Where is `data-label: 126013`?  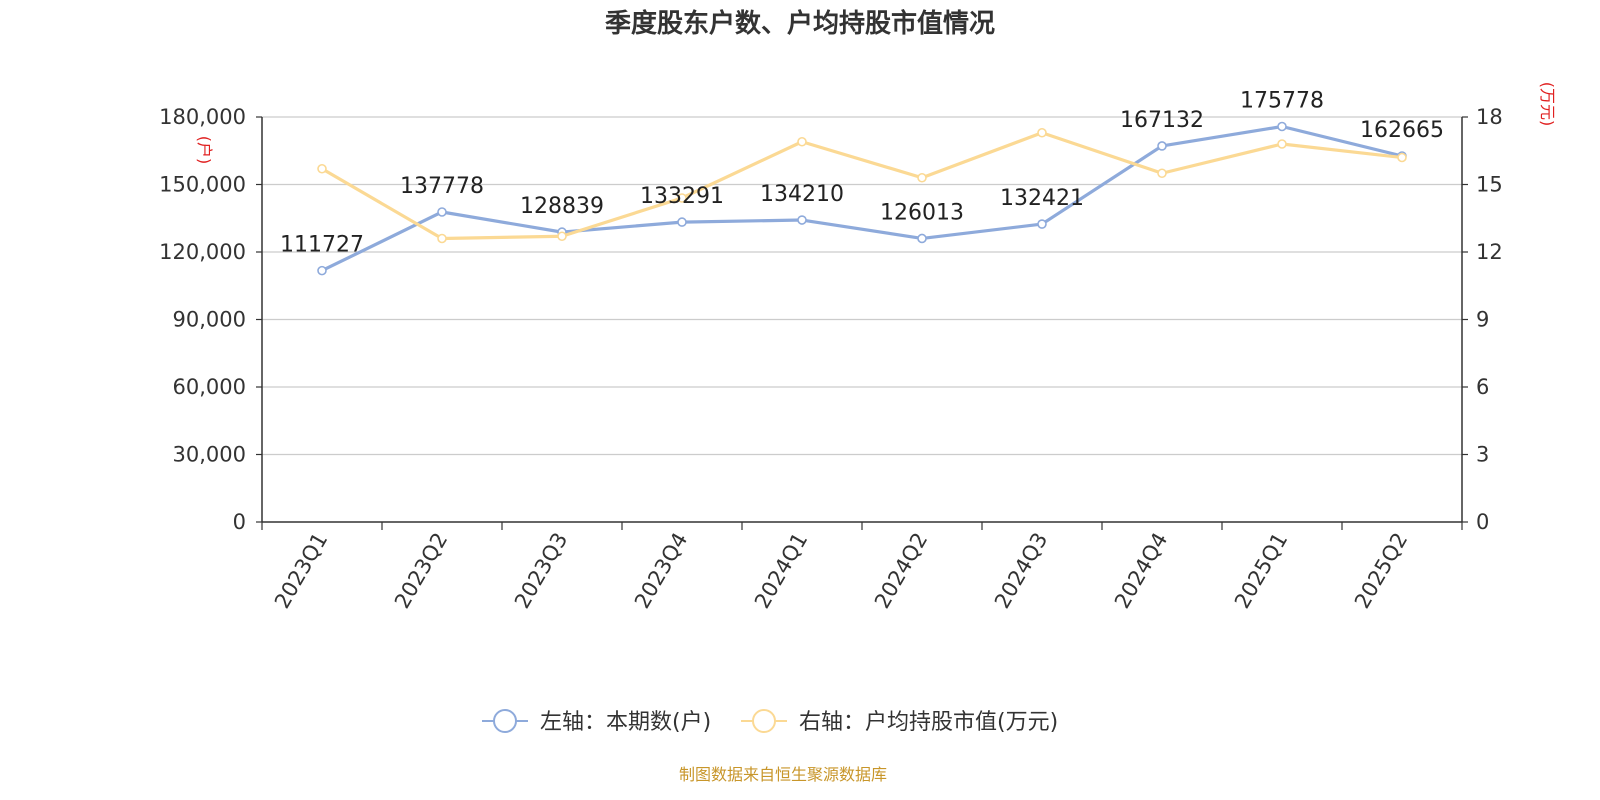
data-label: 126013 is located at coordinates (922, 212).